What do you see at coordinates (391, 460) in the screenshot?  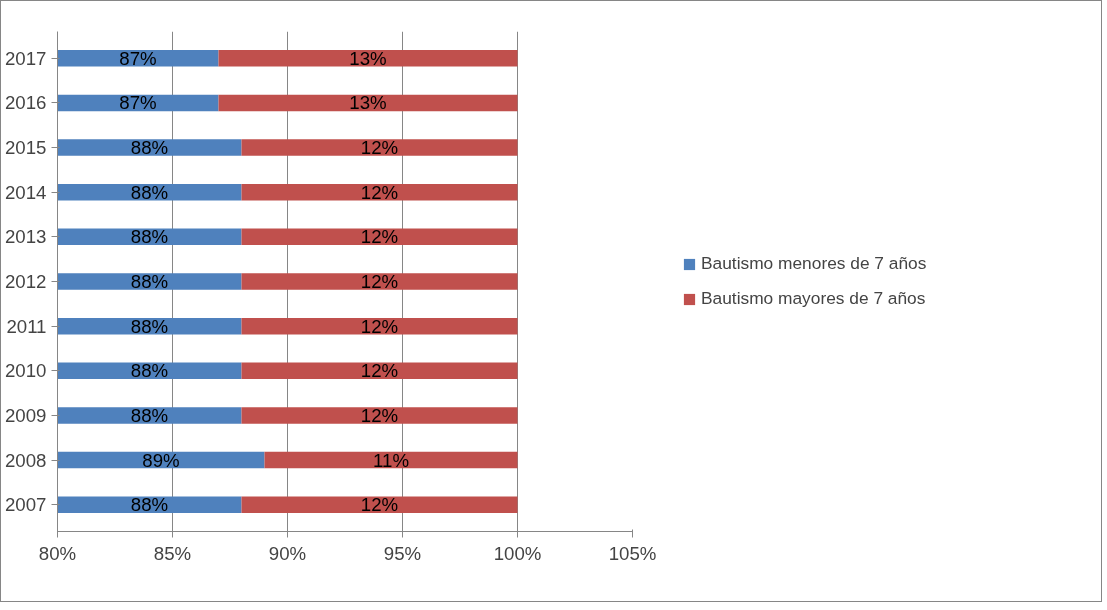 I see `data-label: 11%` at bounding box center [391, 460].